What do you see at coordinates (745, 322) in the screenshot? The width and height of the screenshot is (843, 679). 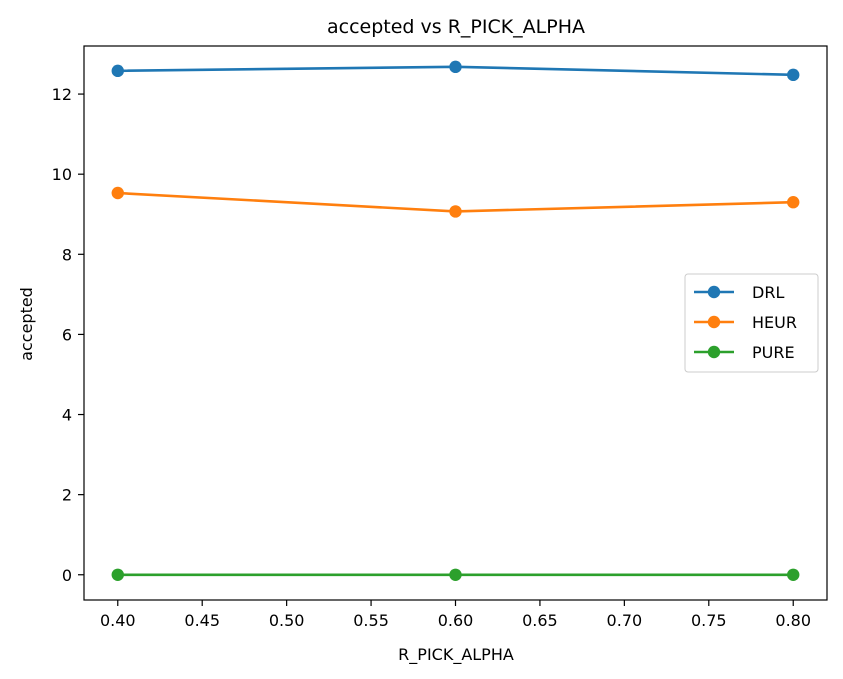 I see `legend-item: HEUR` at bounding box center [745, 322].